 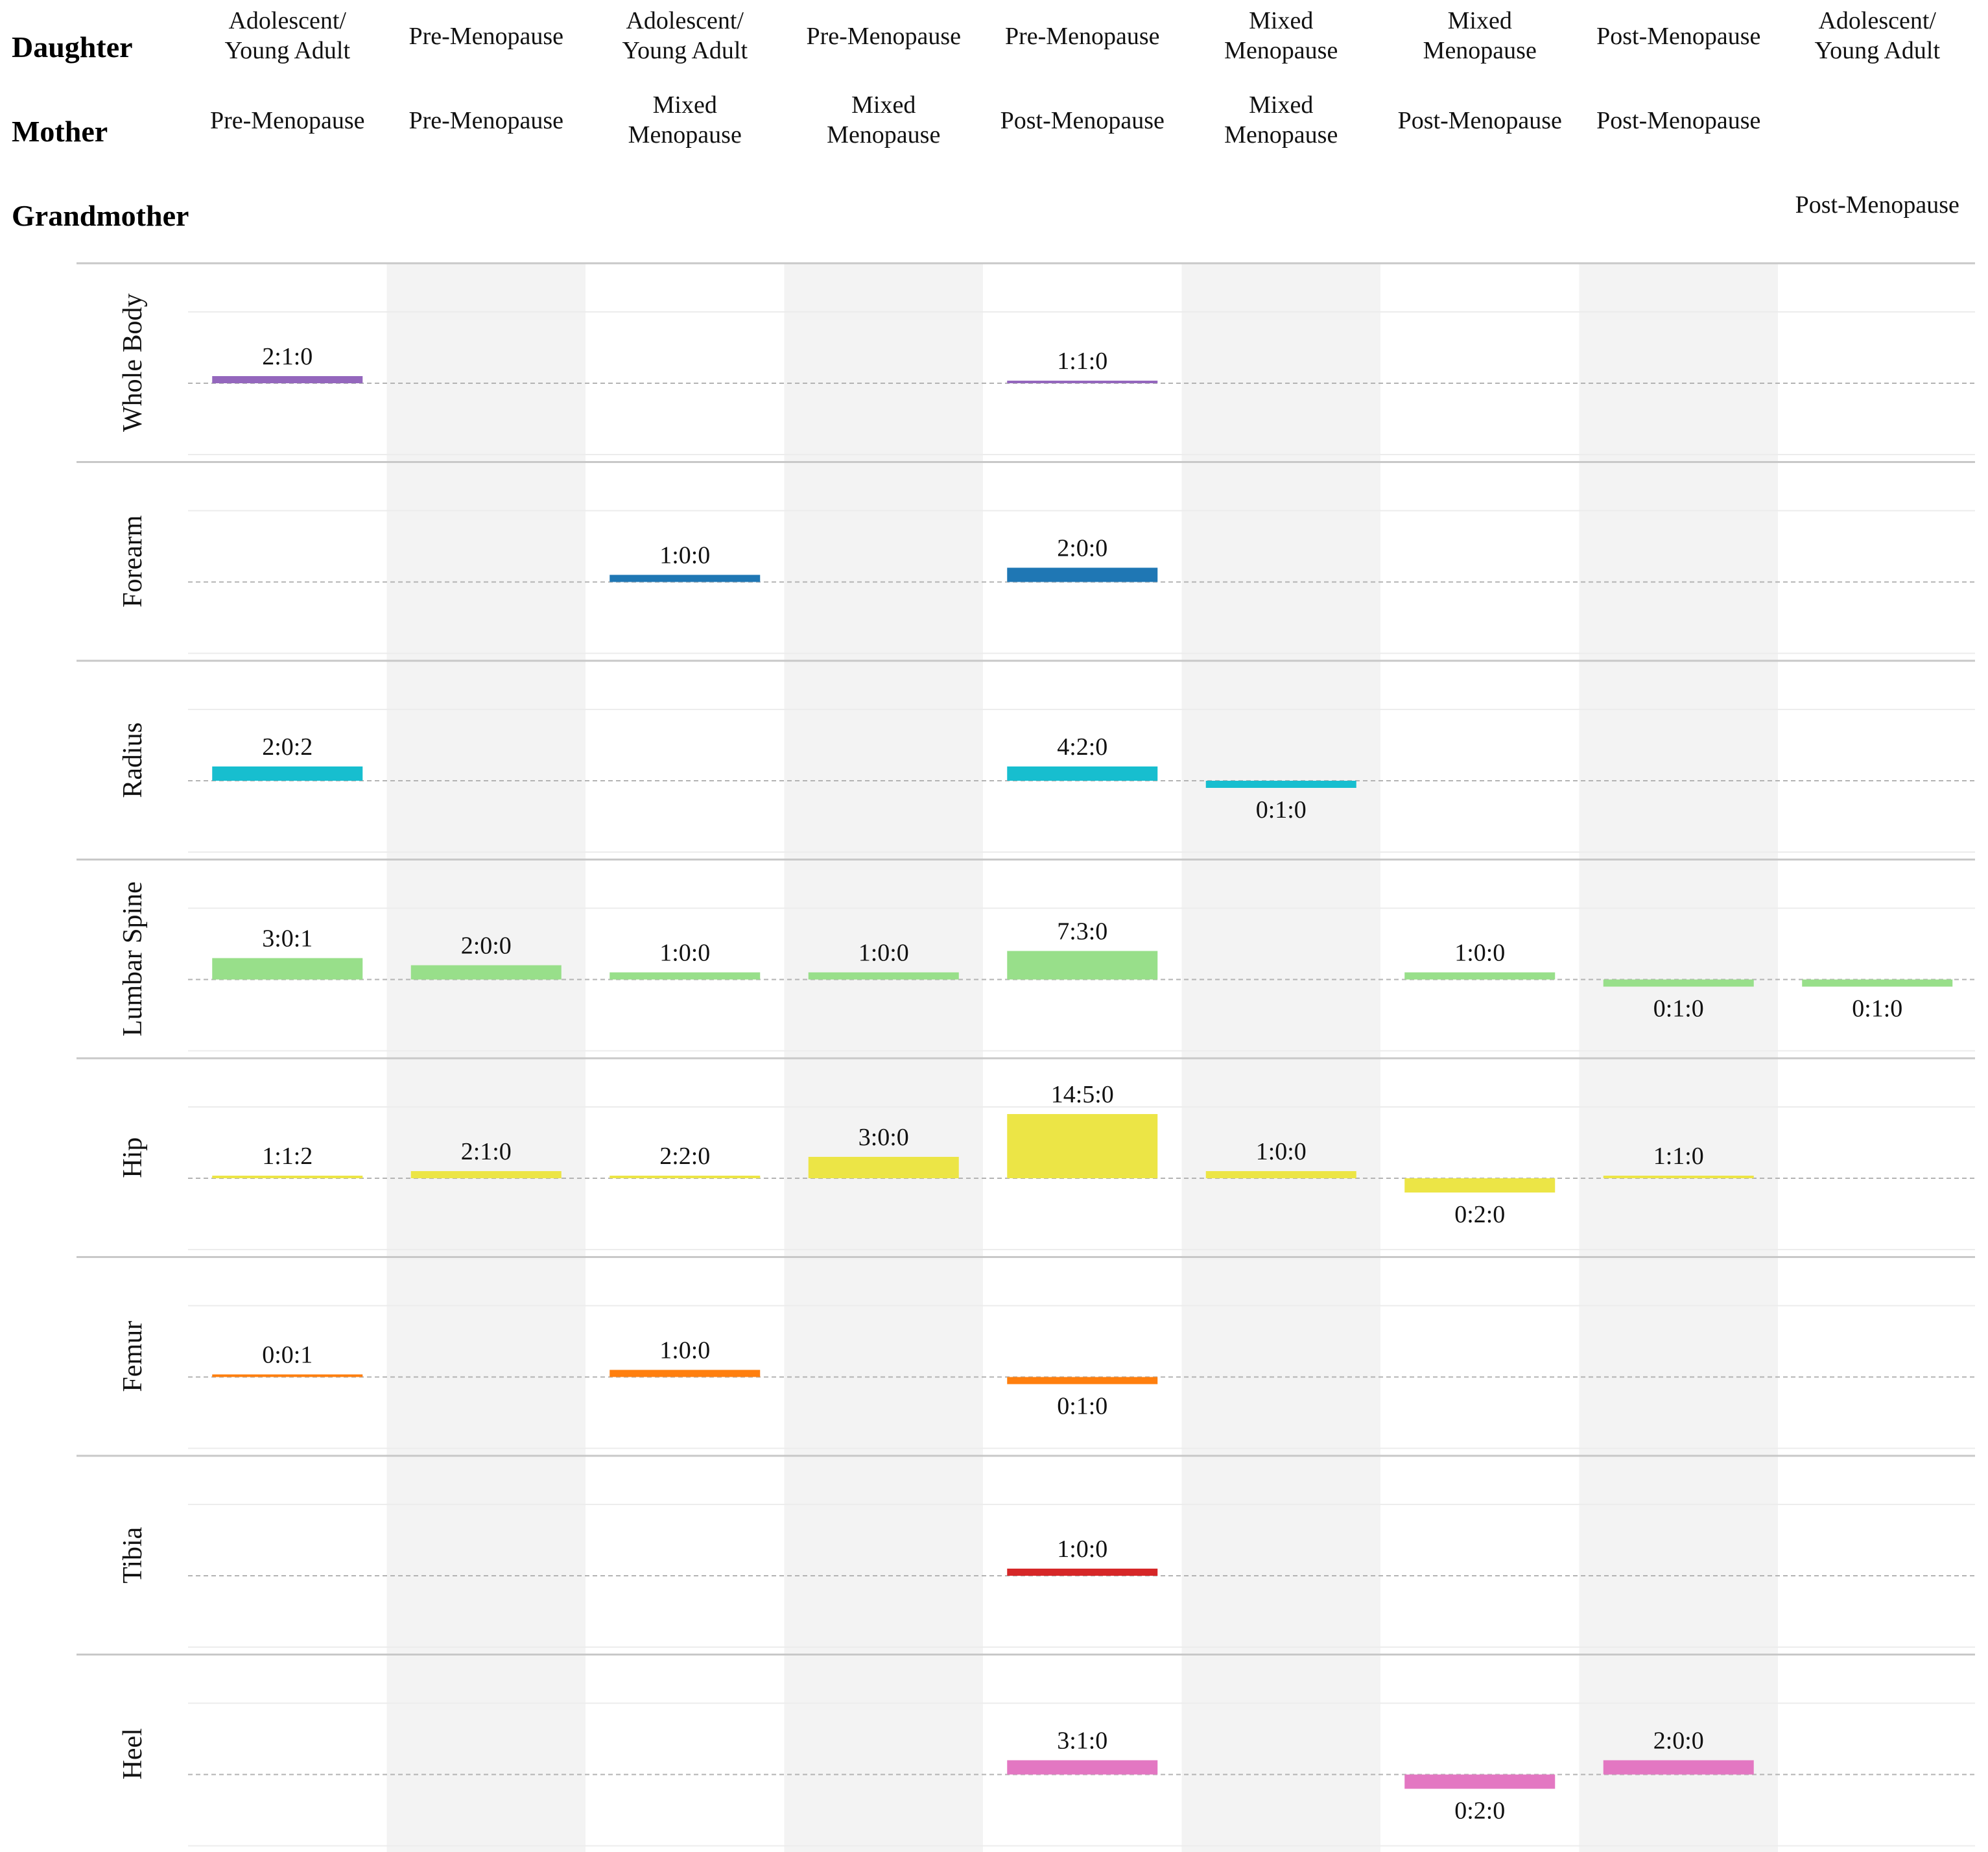 What do you see at coordinates (133, 959) in the screenshot?
I see `measure-label: Lumbar Spine` at bounding box center [133, 959].